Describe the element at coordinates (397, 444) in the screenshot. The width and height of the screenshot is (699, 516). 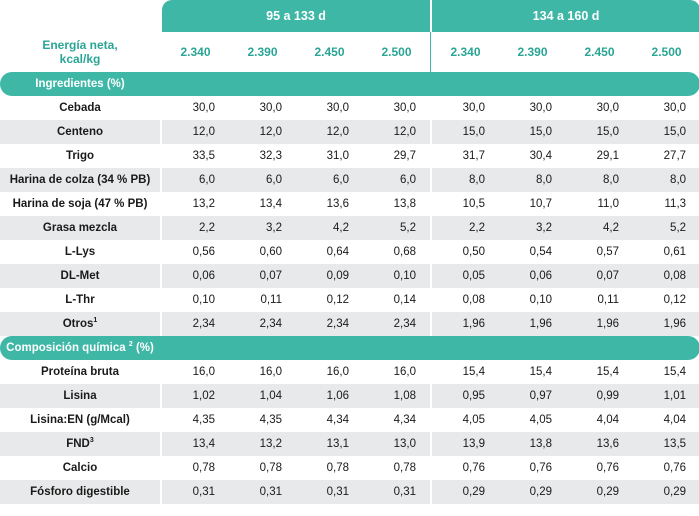
I see `table-cell: 13,0` at that location.